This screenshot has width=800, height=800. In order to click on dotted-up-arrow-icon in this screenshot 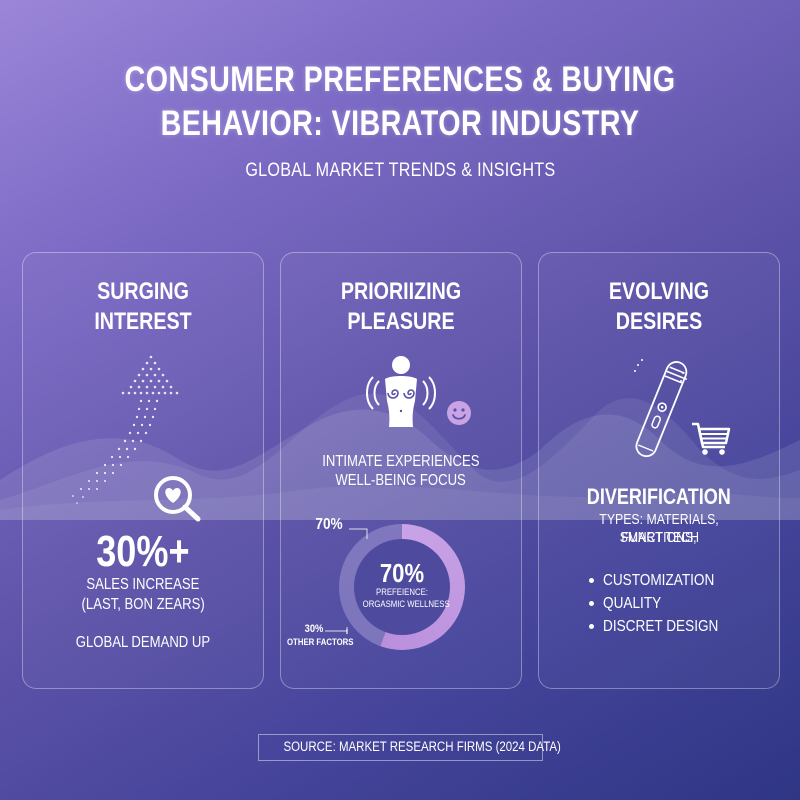, I will do `click(125, 429)`.